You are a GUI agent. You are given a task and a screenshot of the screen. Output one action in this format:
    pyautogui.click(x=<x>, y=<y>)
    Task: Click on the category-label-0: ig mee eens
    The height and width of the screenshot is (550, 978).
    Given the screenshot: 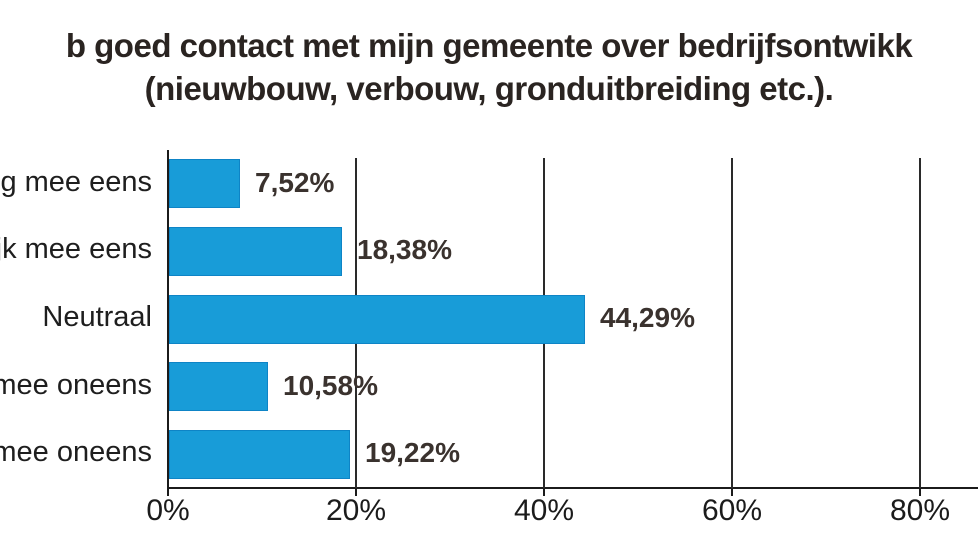 What is the action you would take?
    pyautogui.click(x=76, y=181)
    